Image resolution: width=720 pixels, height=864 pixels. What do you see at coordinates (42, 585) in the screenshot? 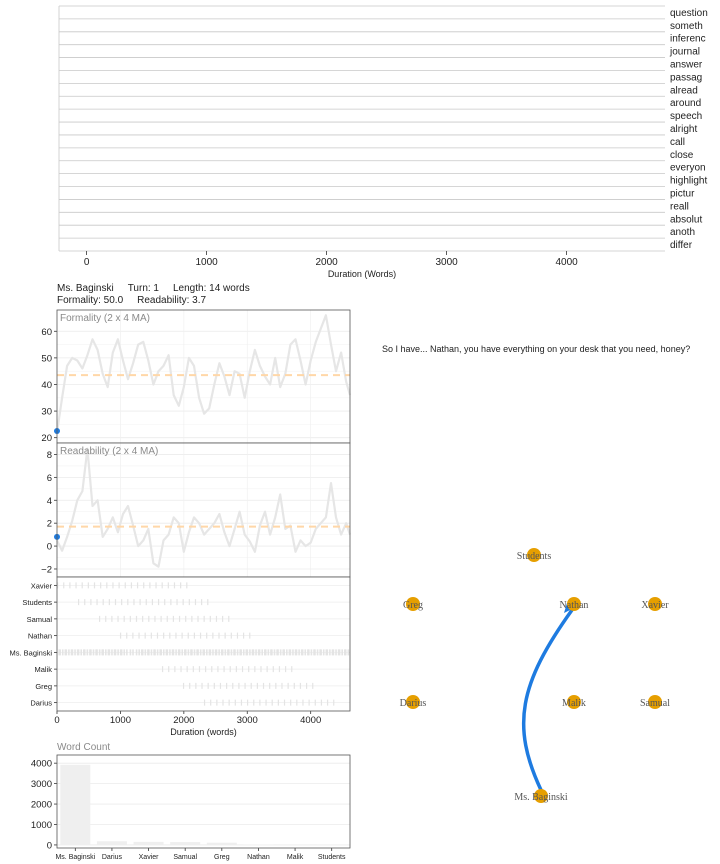
I see `speaker-label: Xavier` at bounding box center [42, 585].